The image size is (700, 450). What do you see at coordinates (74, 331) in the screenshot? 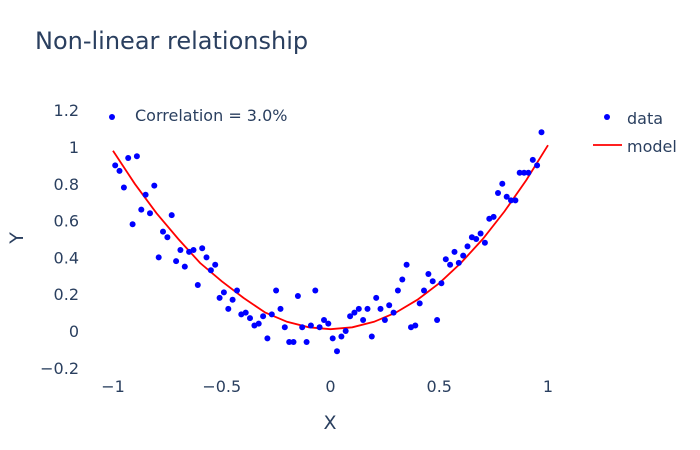
I see `y-tick-label: 0` at bounding box center [74, 331].